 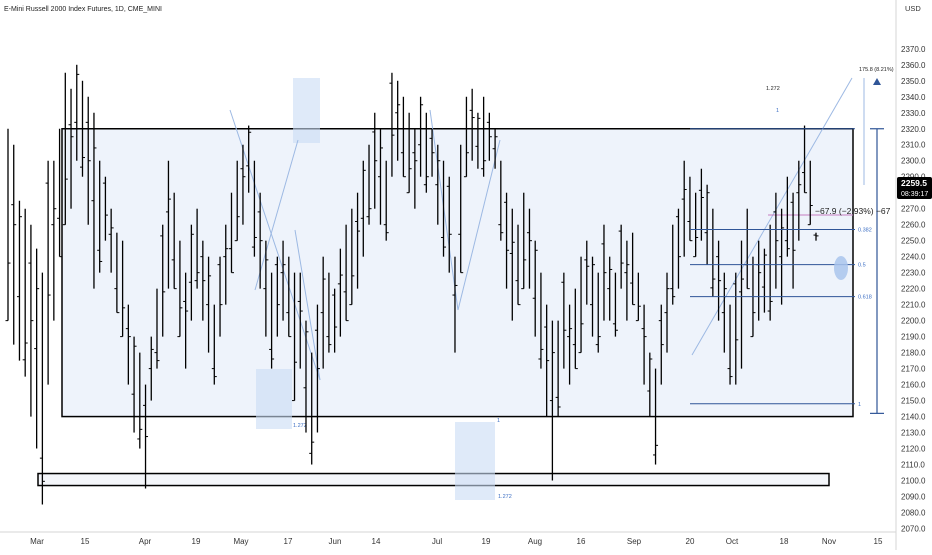 I want to click on support-box, so click(x=433, y=479).